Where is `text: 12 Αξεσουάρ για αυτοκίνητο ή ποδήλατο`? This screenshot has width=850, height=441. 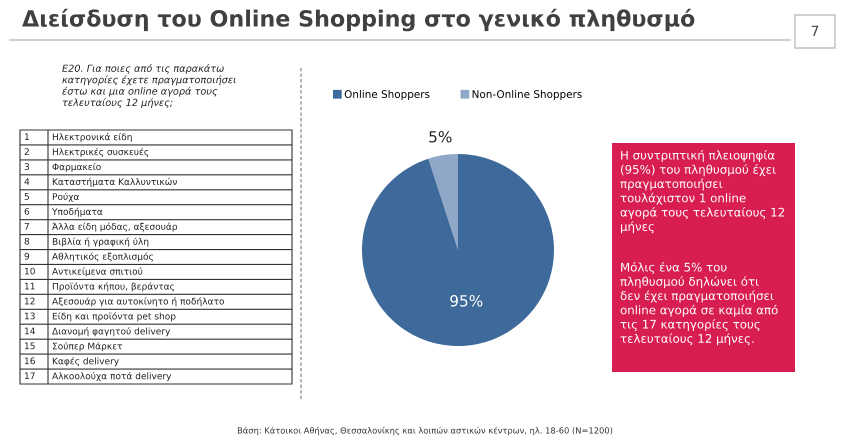 text: 12 Αξεσουάρ για αυτοκίνητο ή ποδήλατο is located at coordinates (124, 301).